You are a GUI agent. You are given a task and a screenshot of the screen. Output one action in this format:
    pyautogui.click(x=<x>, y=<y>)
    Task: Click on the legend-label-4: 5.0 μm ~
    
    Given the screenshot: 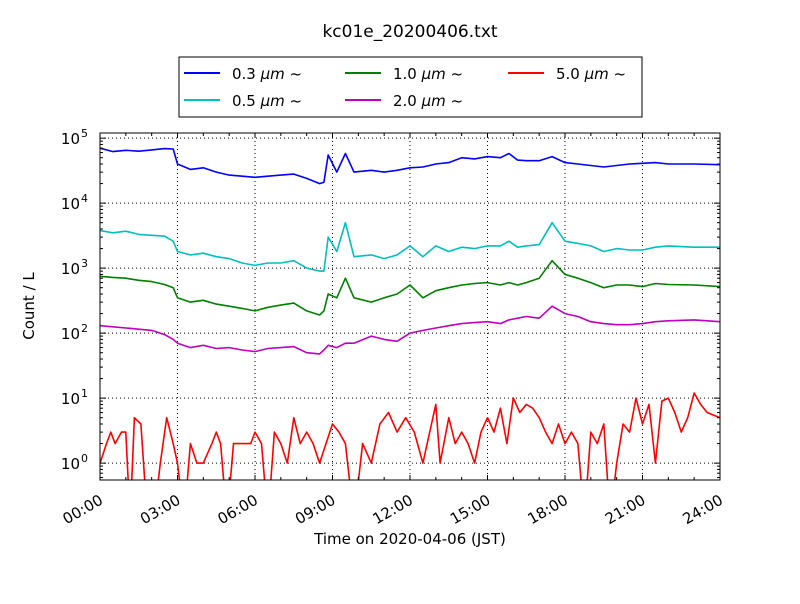 What is the action you would take?
    pyautogui.click(x=591, y=74)
    